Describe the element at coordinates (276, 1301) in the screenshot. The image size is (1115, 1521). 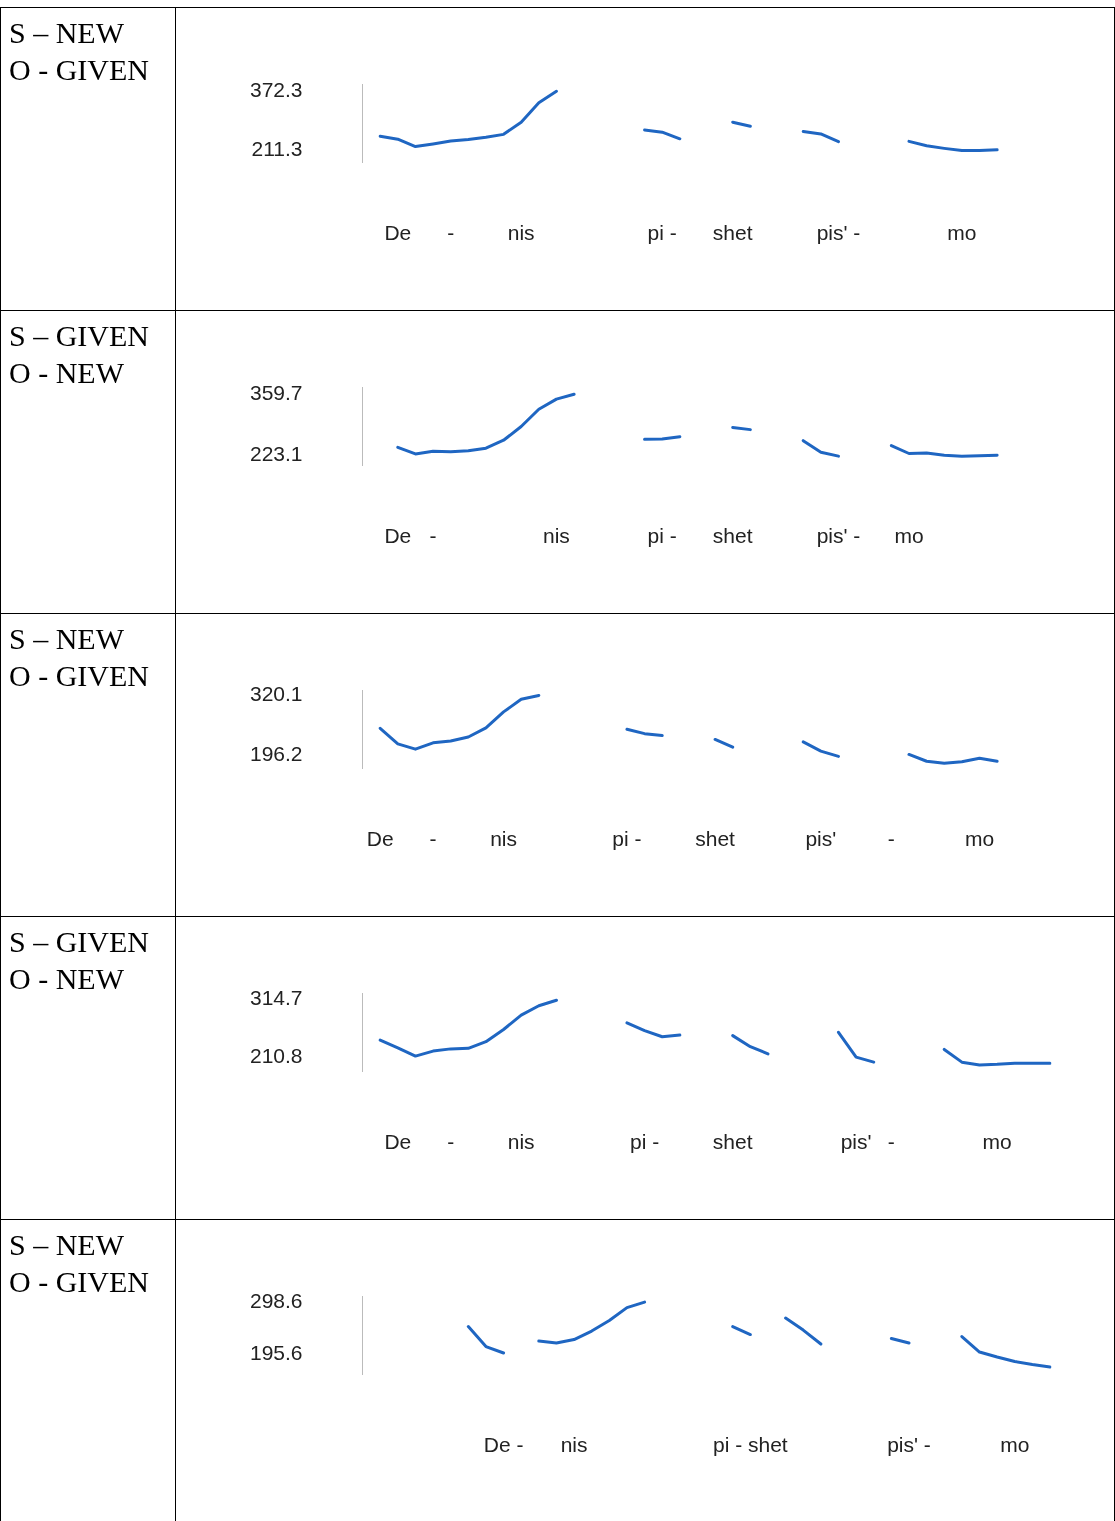
I see `y-tick-label: 298.6` at that location.